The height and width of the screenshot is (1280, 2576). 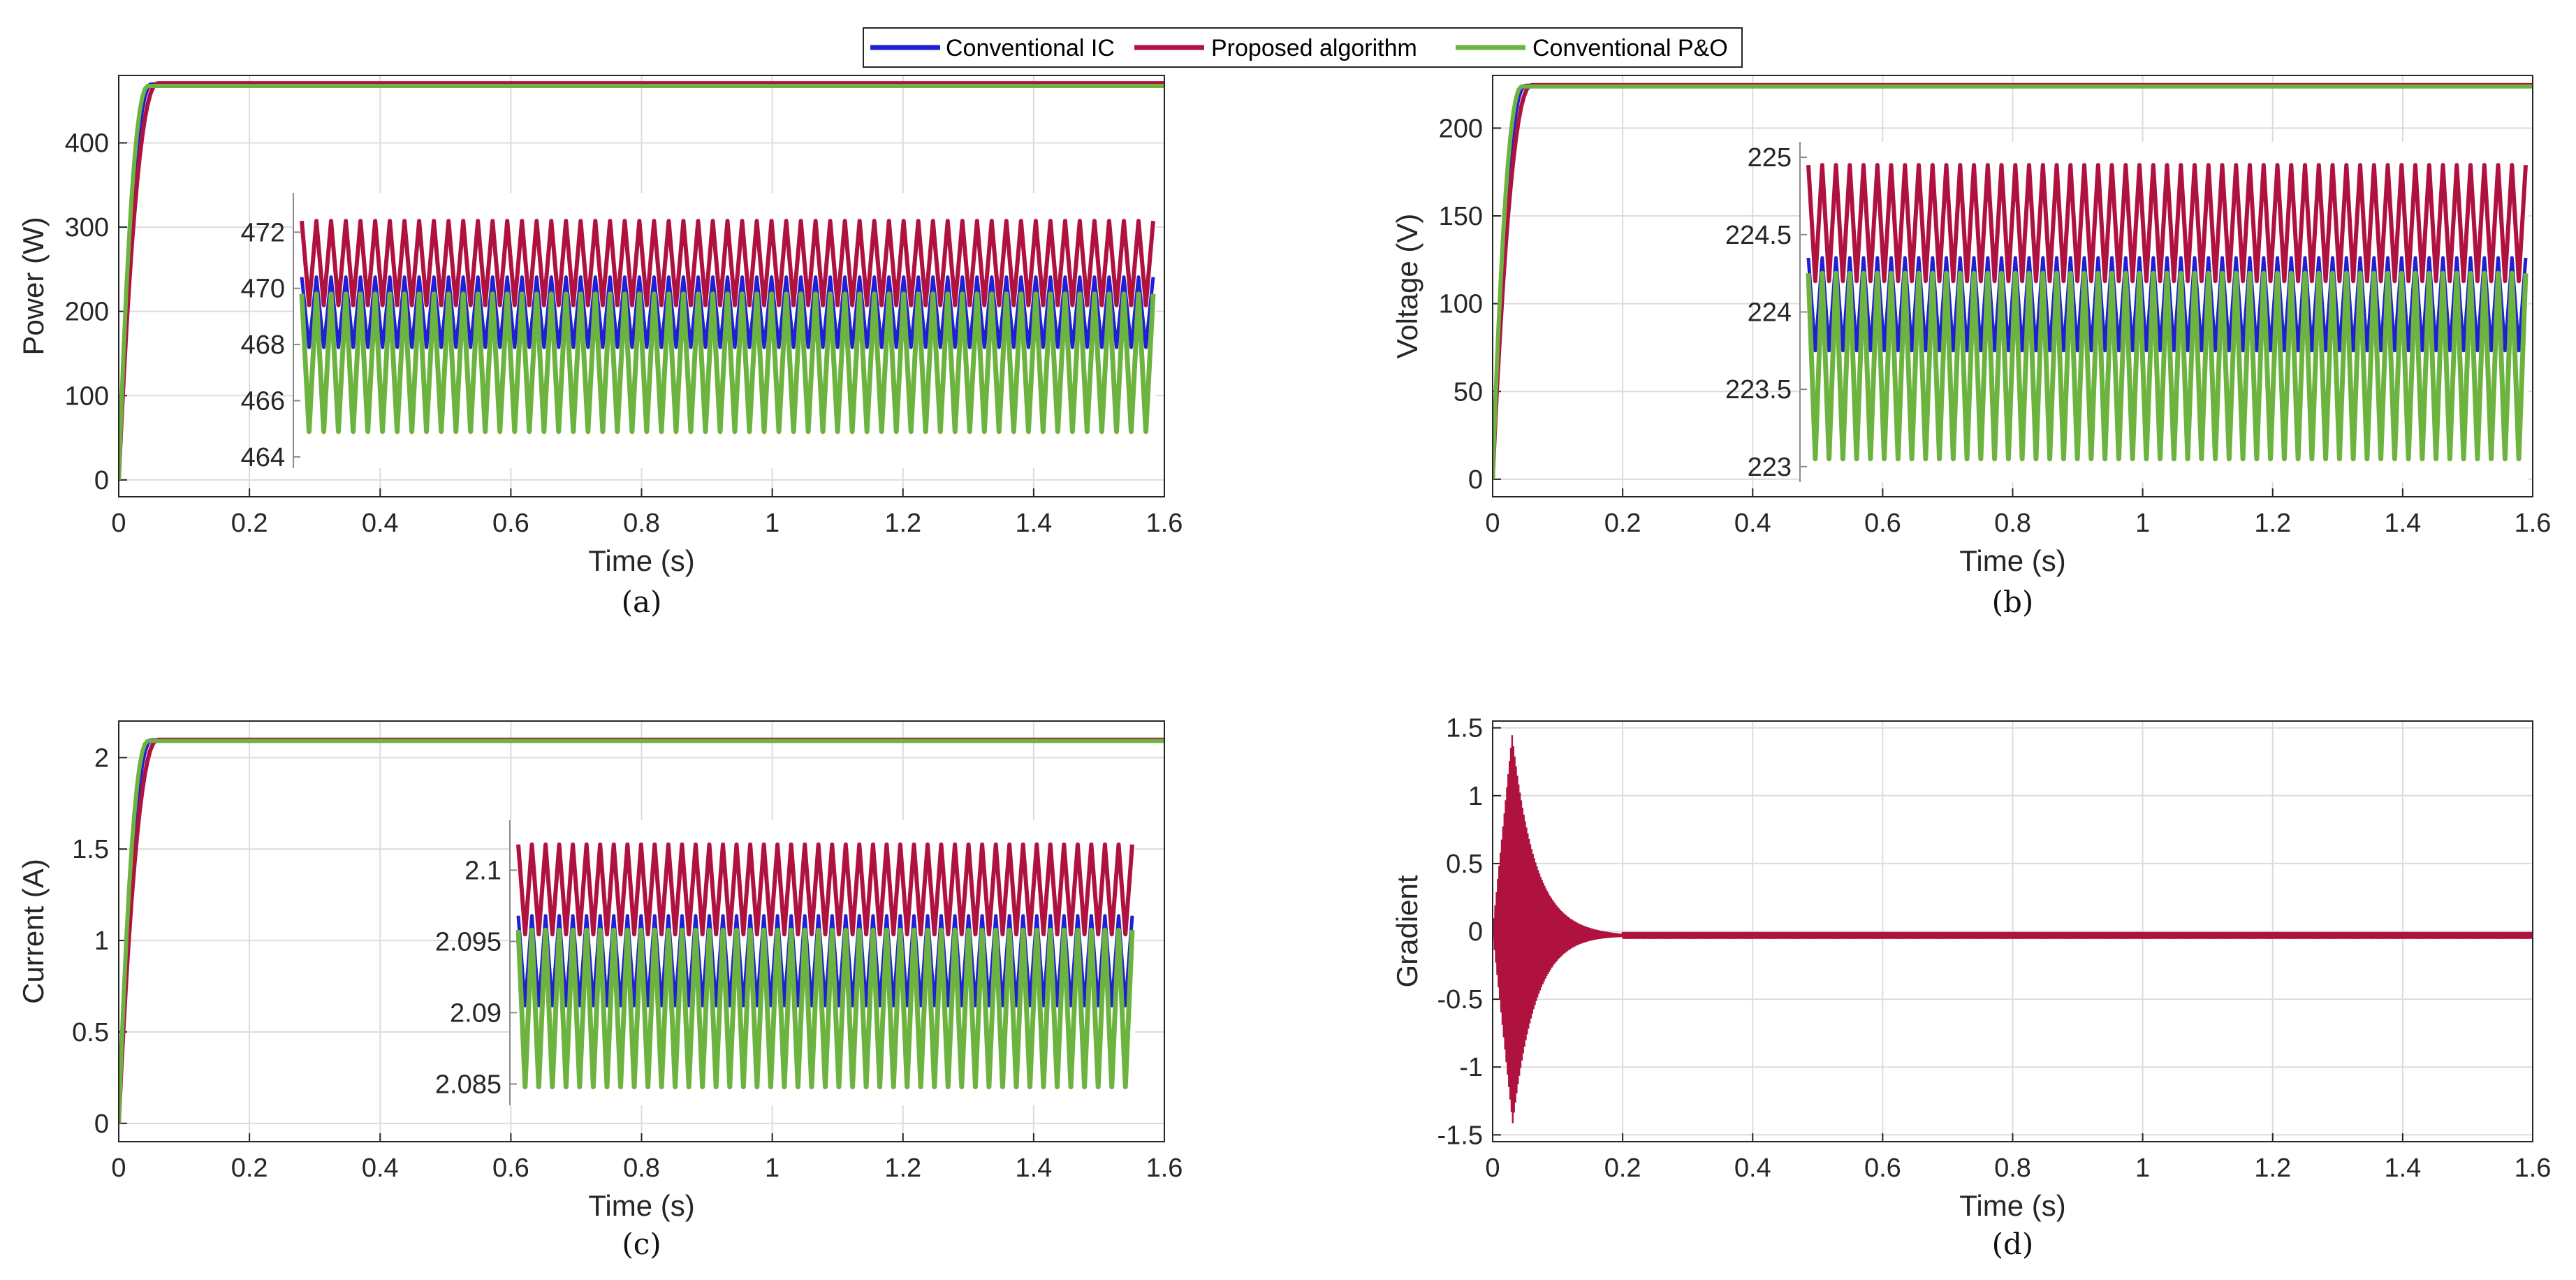 I want to click on y-axis-title: Current (A), so click(x=33, y=931).